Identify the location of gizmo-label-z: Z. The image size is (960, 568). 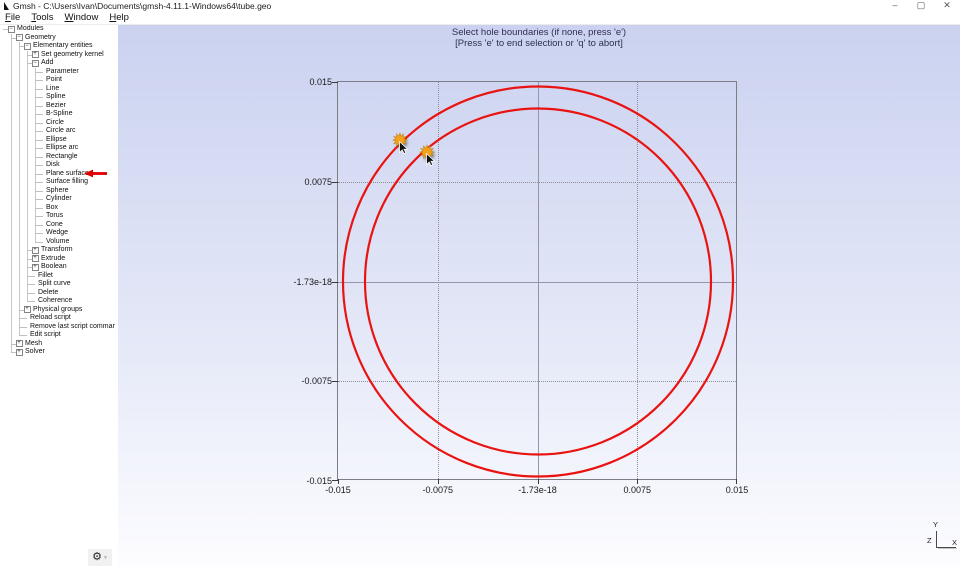
(929, 540).